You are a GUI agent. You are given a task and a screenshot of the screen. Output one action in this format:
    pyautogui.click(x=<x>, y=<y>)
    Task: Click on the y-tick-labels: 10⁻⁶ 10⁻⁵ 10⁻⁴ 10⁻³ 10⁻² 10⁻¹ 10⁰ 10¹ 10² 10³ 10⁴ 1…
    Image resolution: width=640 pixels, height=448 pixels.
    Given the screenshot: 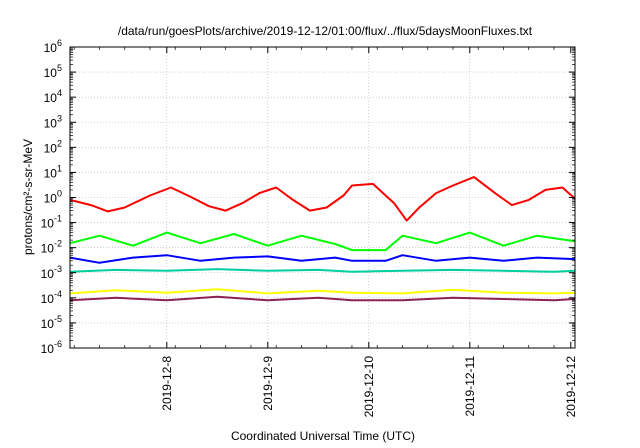 What is the action you would take?
    pyautogui.click(x=51, y=197)
    